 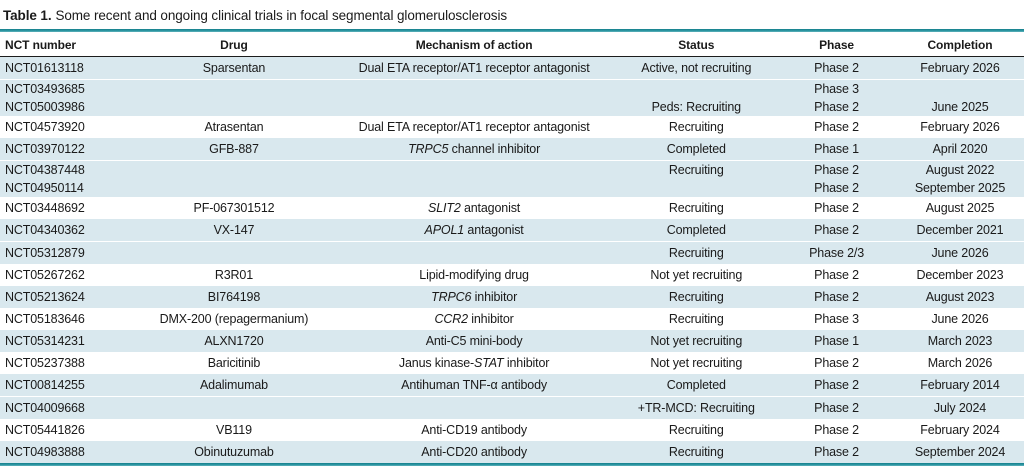 What do you see at coordinates (474, 319) in the screenshot?
I see `mechanism-cell: CCR2 inhibitor` at bounding box center [474, 319].